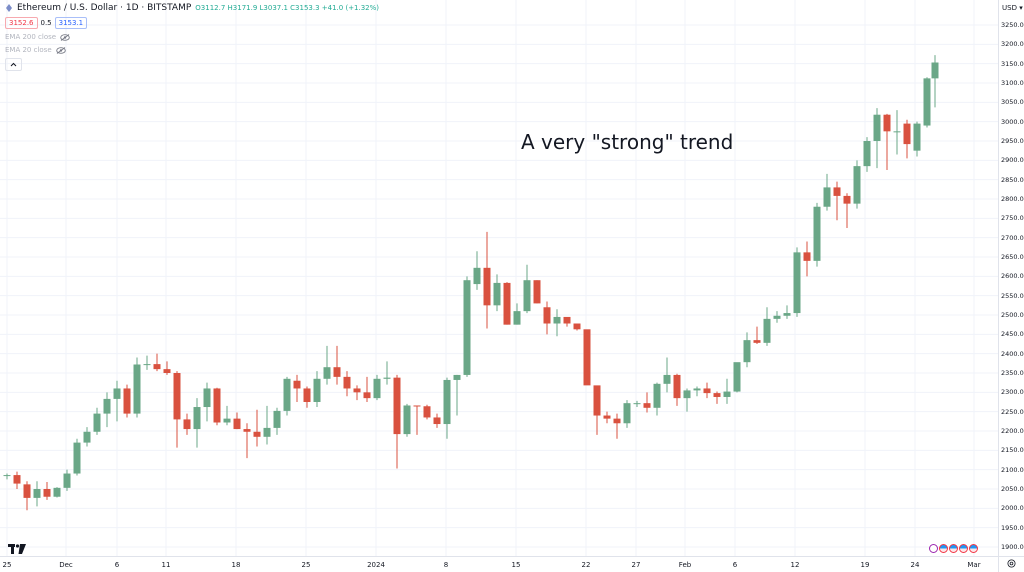  Describe the element at coordinates (1012, 527) in the screenshot. I see `price-tick-label: 1950.0` at that location.